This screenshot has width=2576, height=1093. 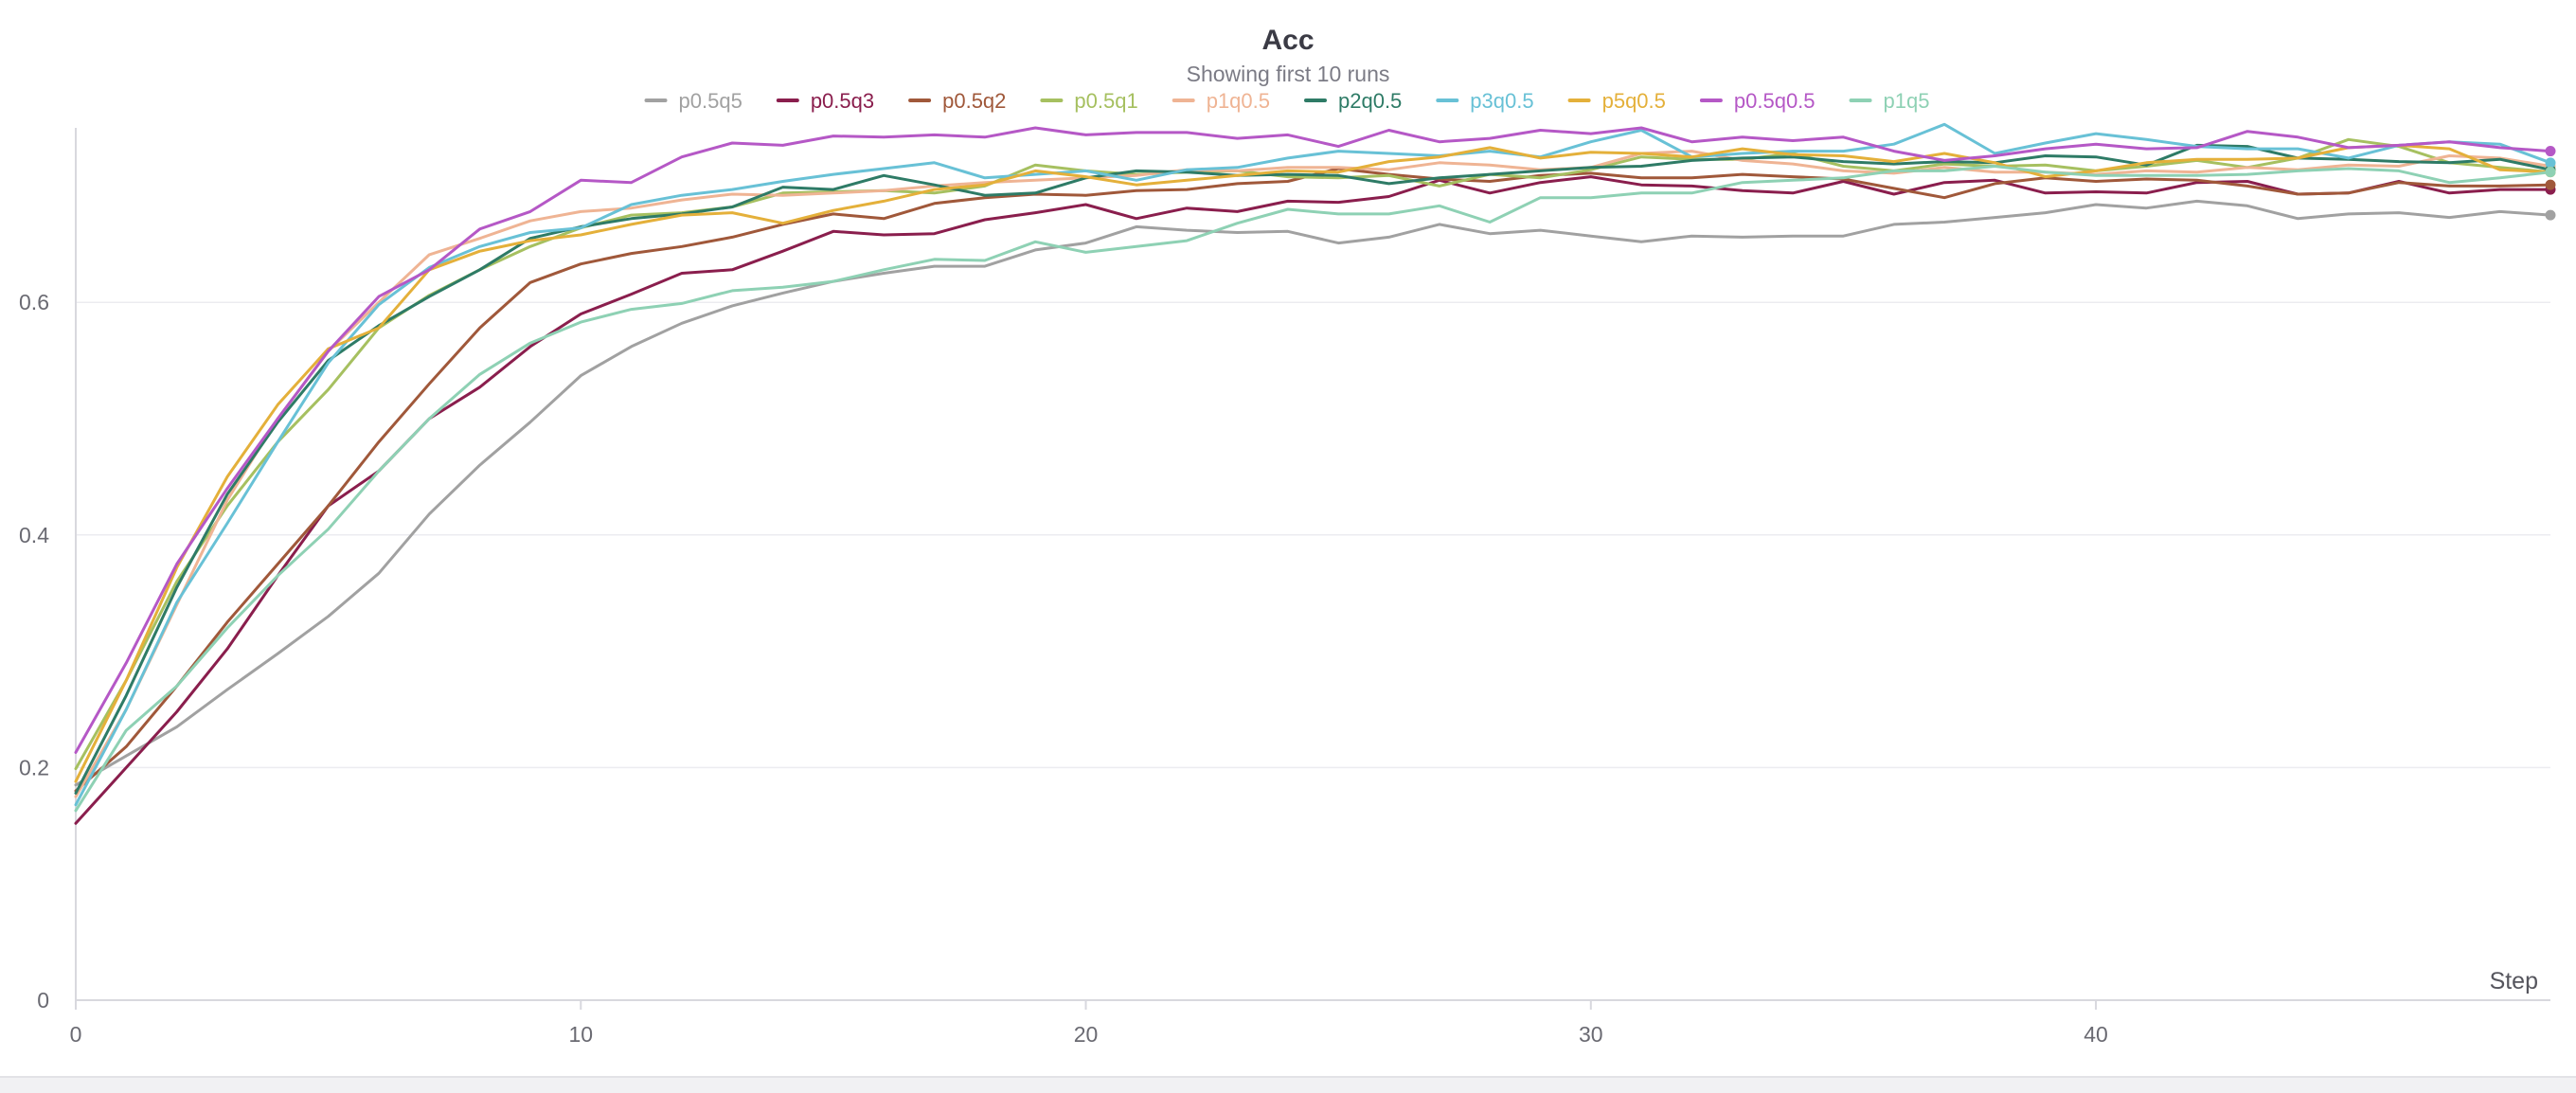 I want to click on legend-label-p1q5: p1q5, so click(x=1907, y=101).